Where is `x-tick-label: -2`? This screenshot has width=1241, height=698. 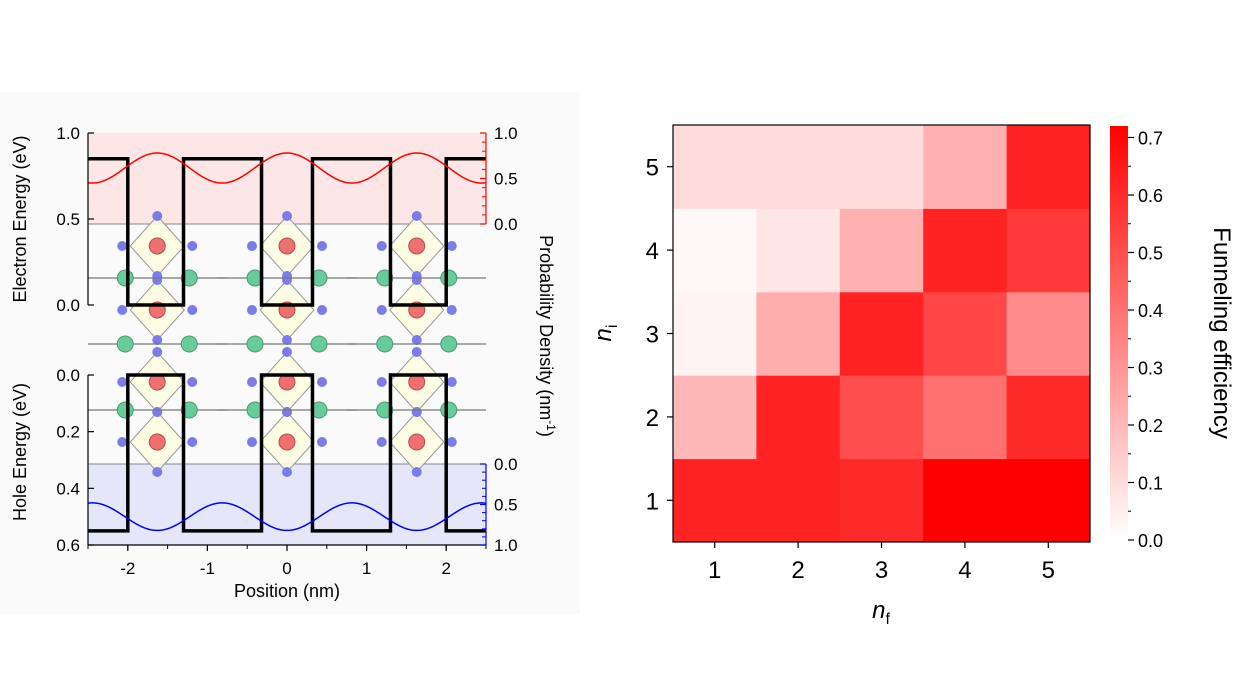 x-tick-label: -2 is located at coordinates (127, 568).